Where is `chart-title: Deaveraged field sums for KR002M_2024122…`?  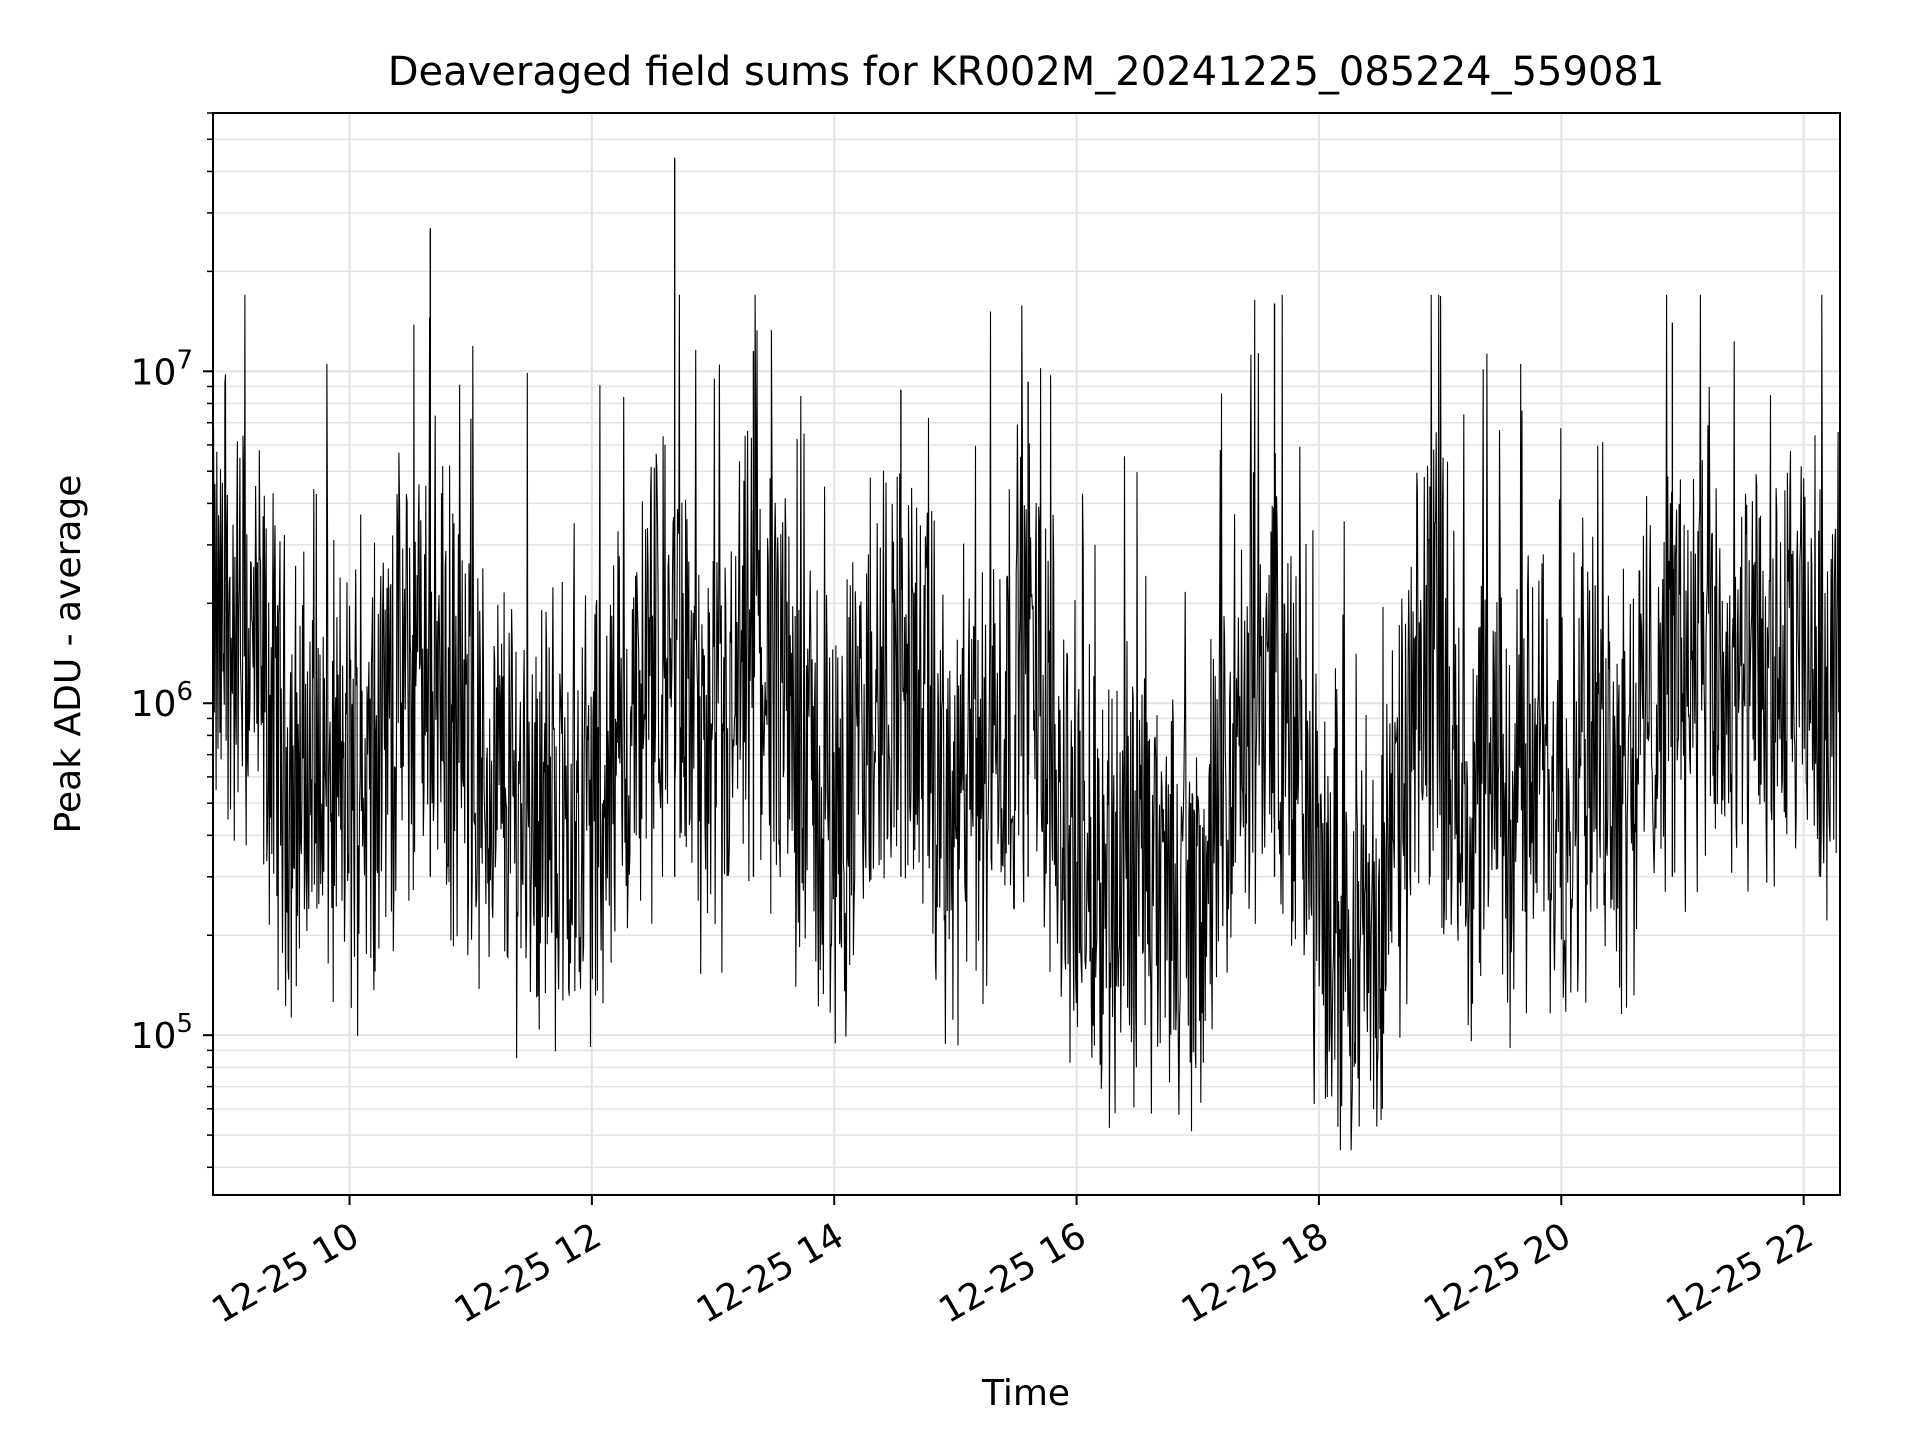 chart-title: Deaveraged field sums for KR002M_2024122… is located at coordinates (1026, 72).